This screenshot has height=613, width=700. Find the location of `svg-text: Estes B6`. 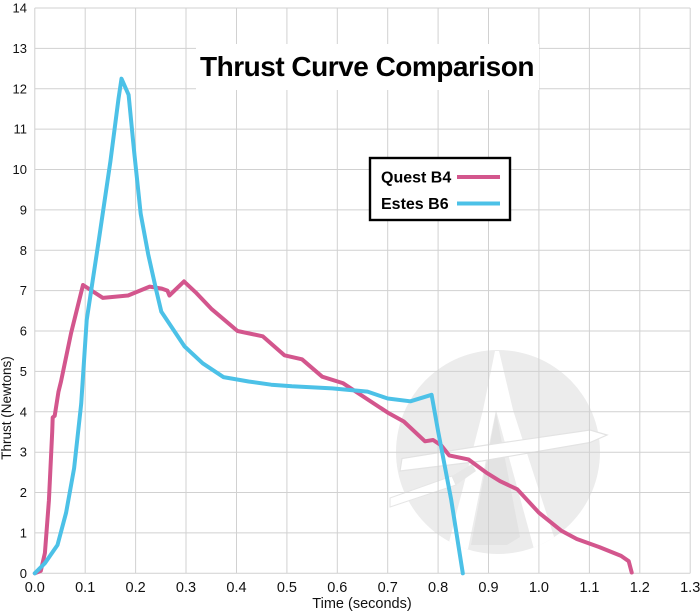

svg-text: Estes B6 is located at coordinates (415, 204).